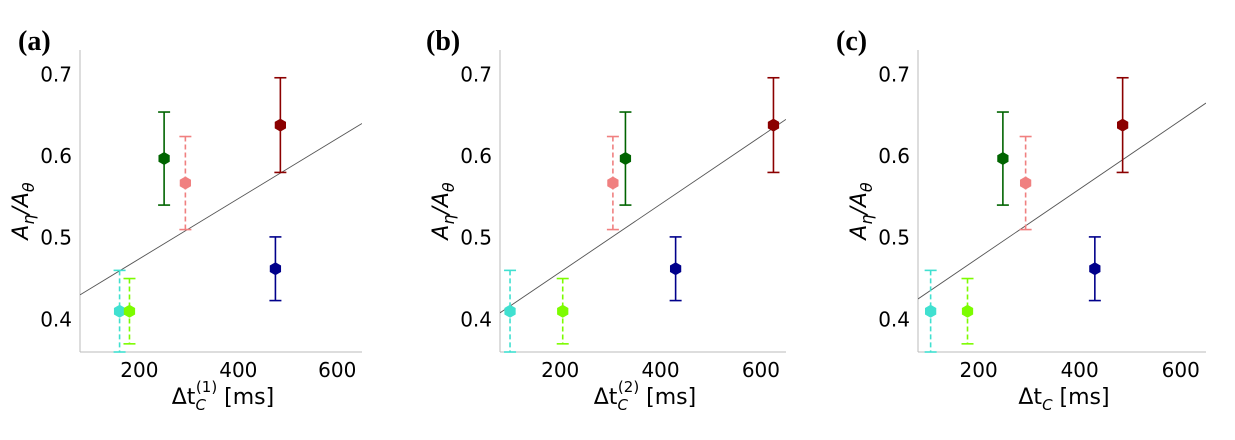 The width and height of the screenshot is (1235, 440). What do you see at coordinates (443, 41) in the screenshot?
I see `panel-label: (b)` at bounding box center [443, 41].